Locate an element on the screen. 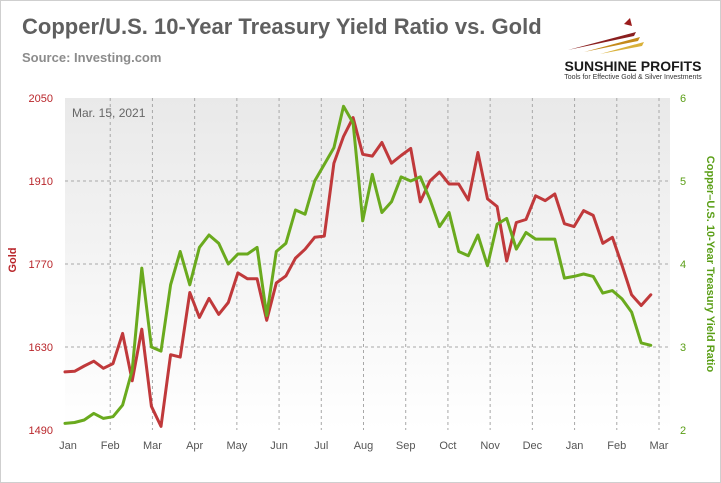 This screenshot has height=483, width=721. y-left-tick-label: 1770 is located at coordinates (41, 265).